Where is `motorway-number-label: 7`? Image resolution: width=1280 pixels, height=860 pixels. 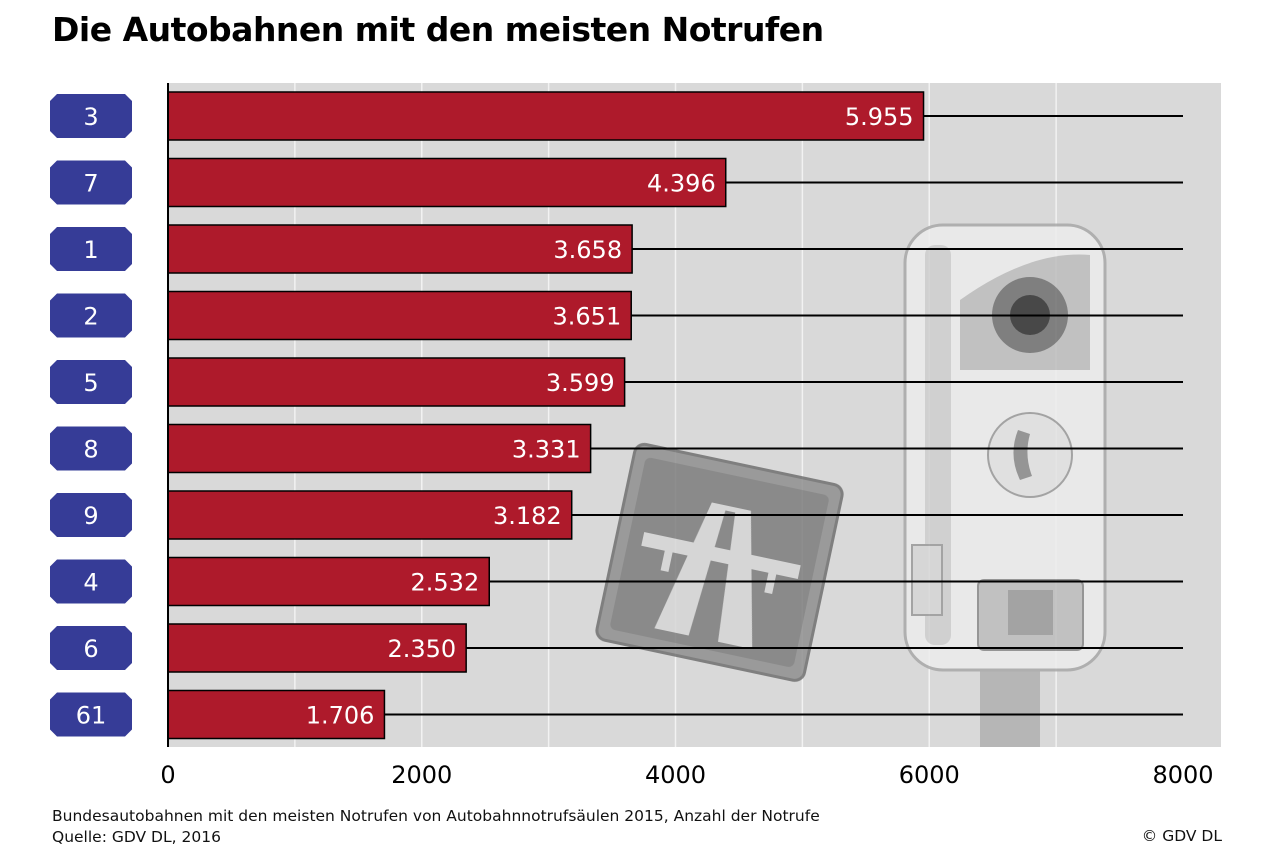
motorway-number-label: 7 is located at coordinates (90, 184).